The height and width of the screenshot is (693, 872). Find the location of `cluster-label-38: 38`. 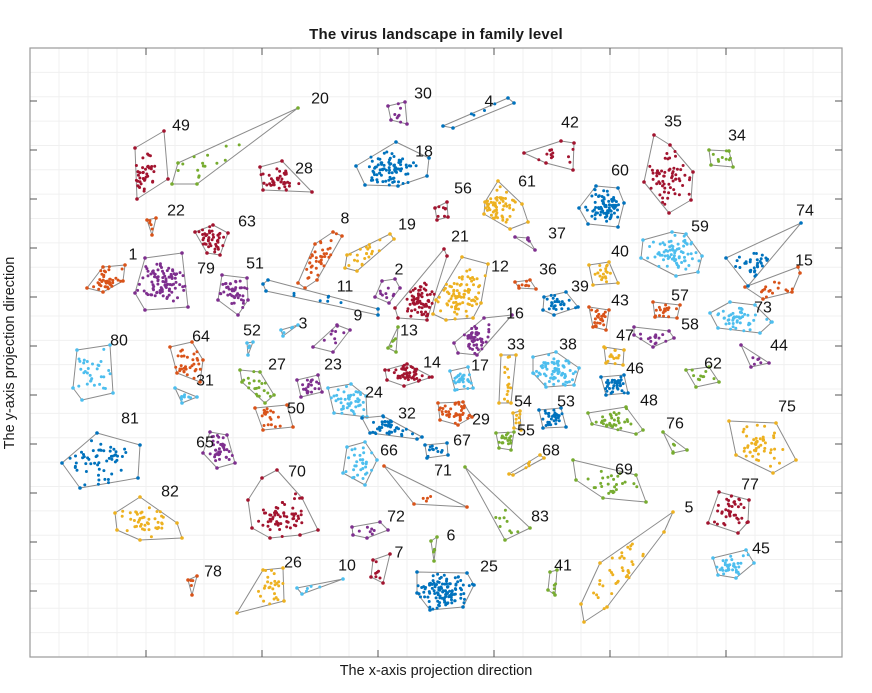

cluster-label-38: 38 is located at coordinates (568, 345).